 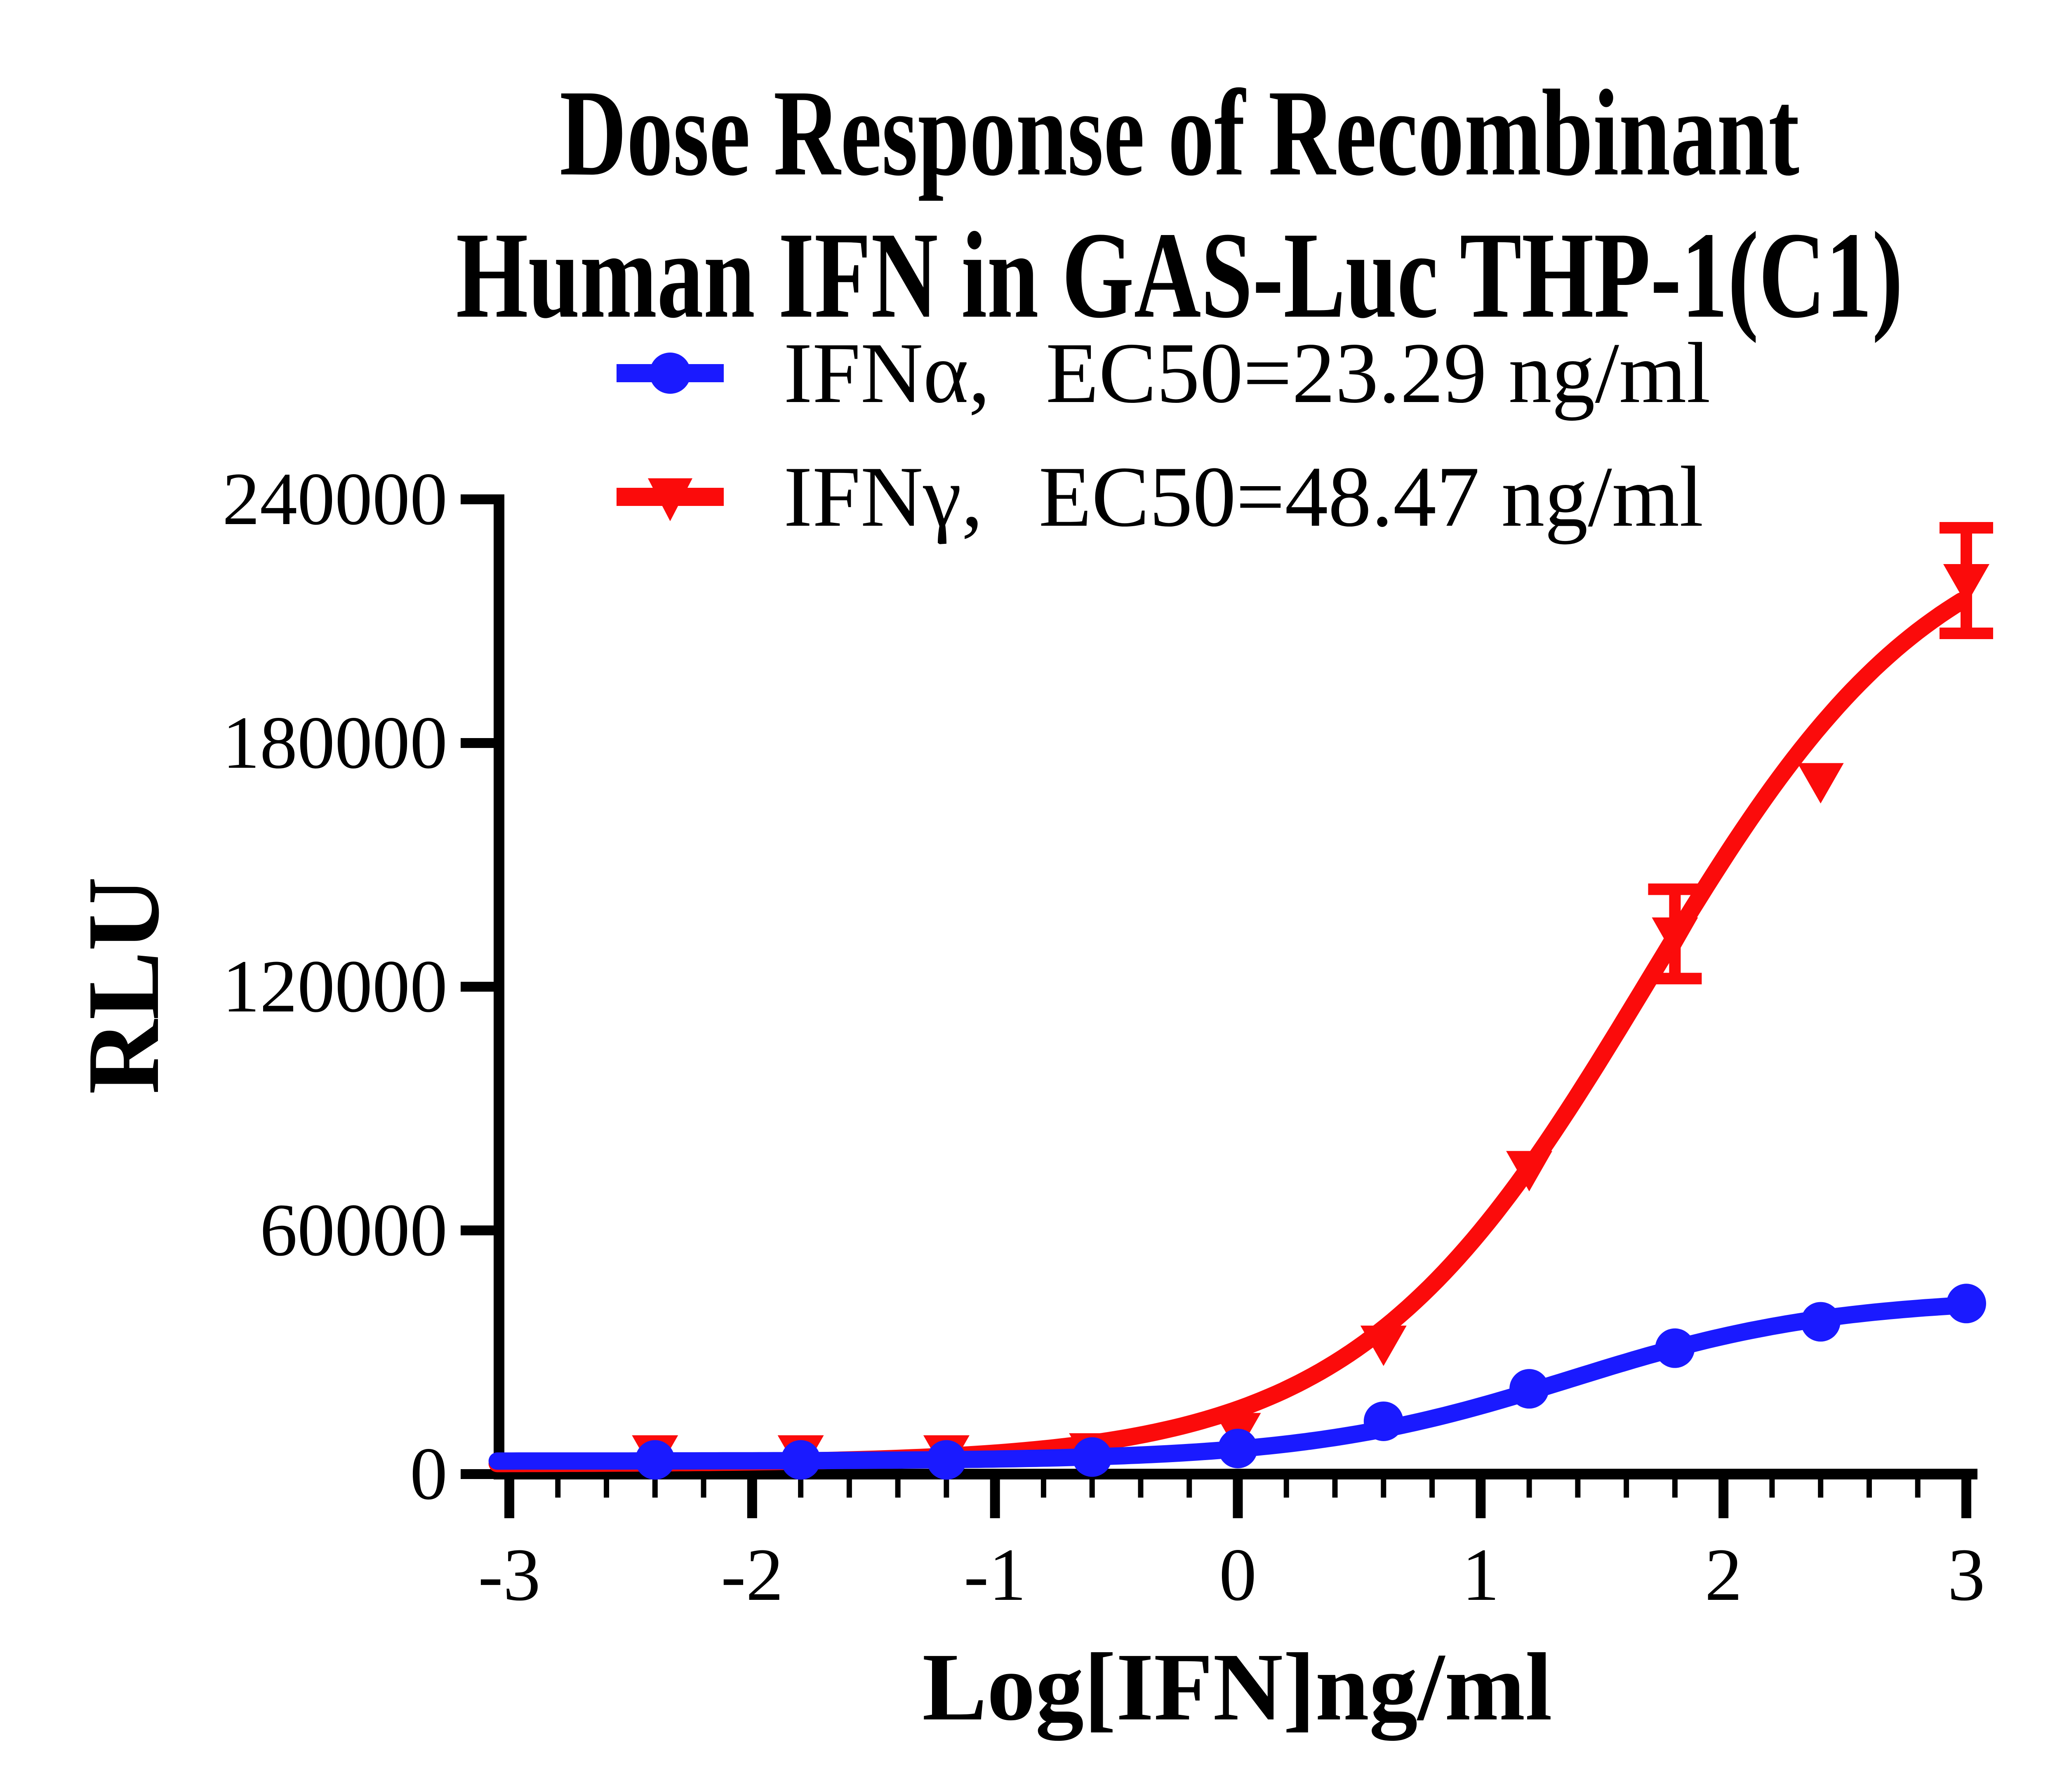 I want to click on chart-title-line1: Dose Response of Recombinant, so click(x=1179, y=132).